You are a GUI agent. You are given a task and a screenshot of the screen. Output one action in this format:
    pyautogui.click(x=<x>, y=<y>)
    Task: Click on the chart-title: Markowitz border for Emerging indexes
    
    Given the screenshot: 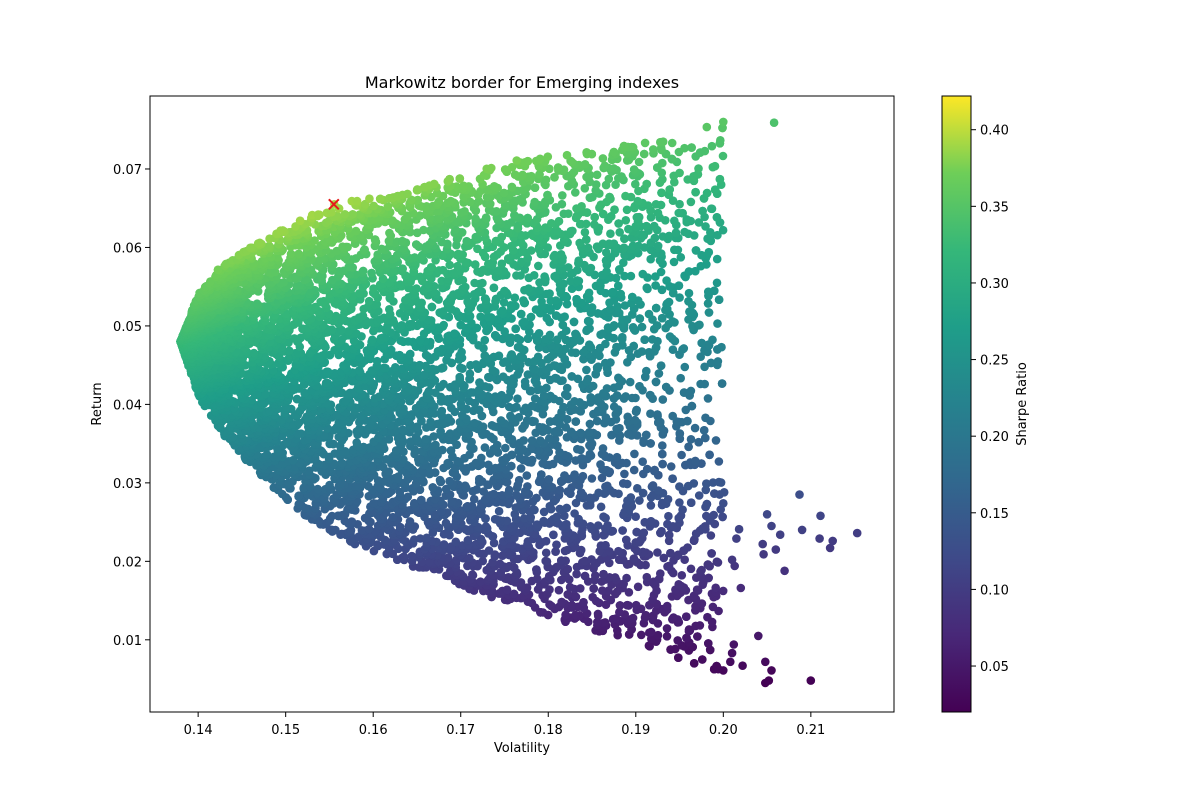 What is the action you would take?
    pyautogui.click(x=522, y=82)
    